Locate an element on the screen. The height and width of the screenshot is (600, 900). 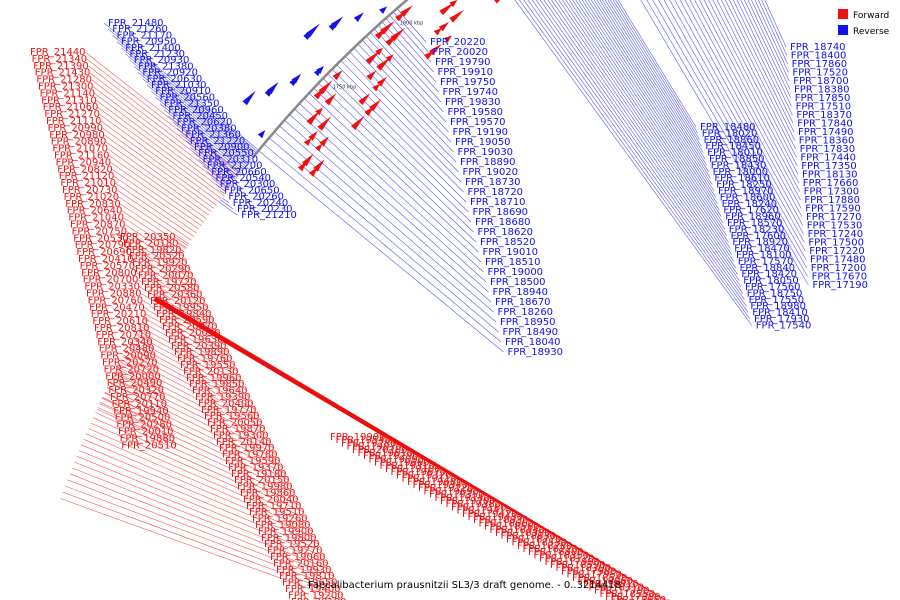
forward-gene-label: FPR_19300 is located at coordinates (241, 435).